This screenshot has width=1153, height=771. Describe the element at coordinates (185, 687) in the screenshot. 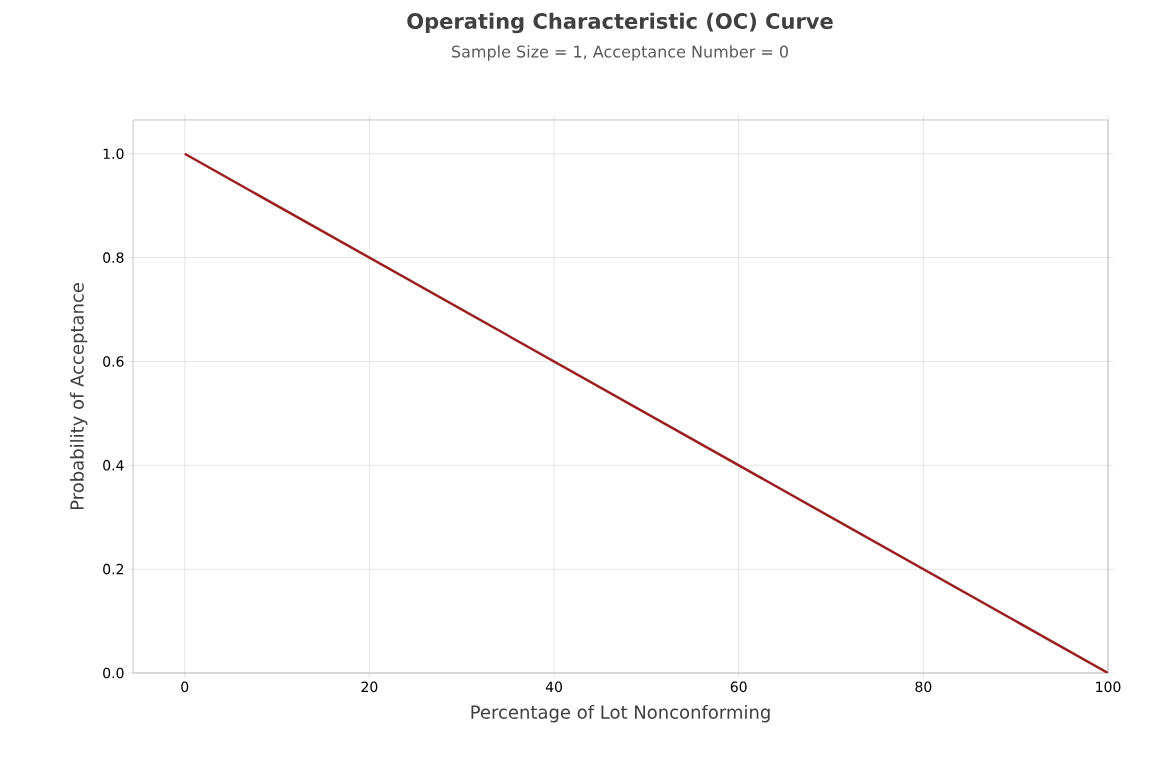

I see `x-tick-label: 0` at that location.